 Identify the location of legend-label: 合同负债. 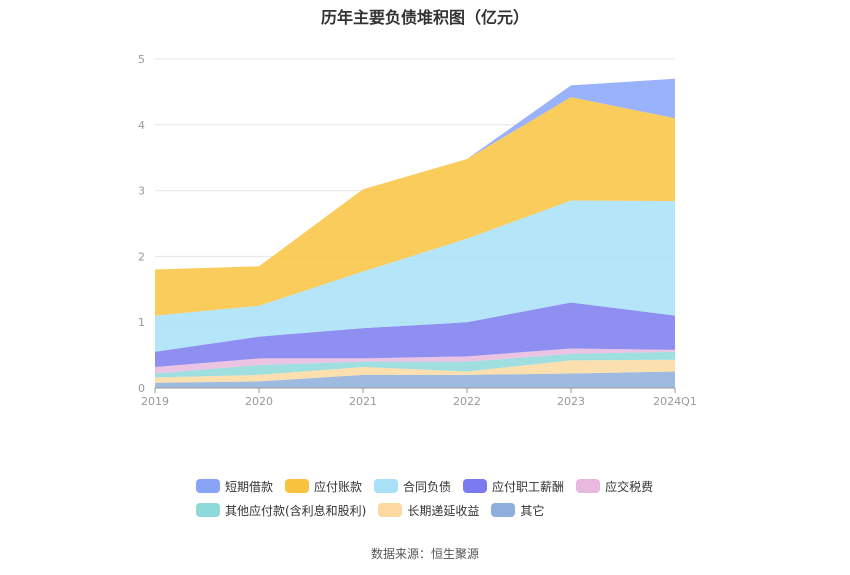
(427, 486).